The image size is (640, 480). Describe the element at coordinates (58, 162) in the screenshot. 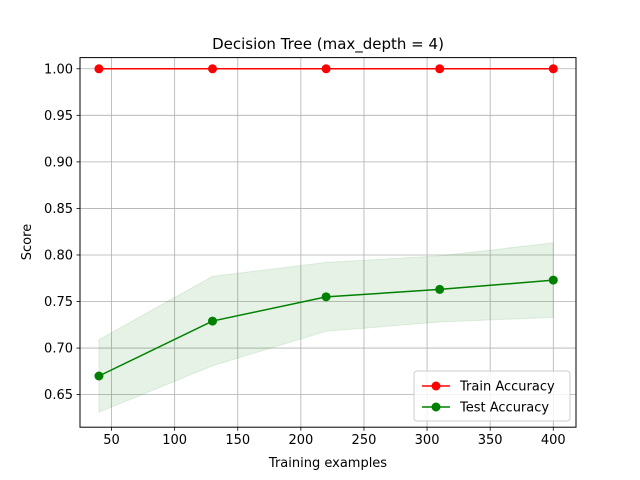

I see `y-tick-label: 0.90` at that location.